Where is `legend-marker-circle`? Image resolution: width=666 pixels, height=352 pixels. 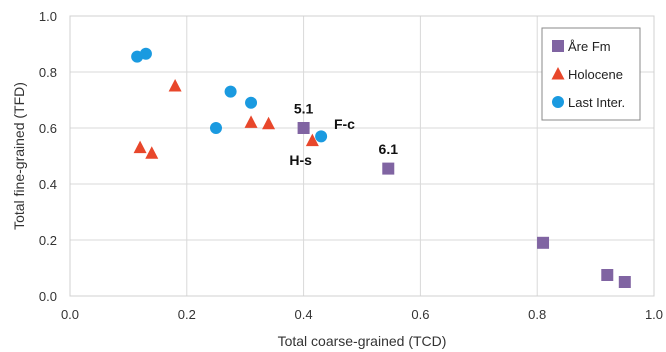 legend-marker-circle is located at coordinates (558, 102).